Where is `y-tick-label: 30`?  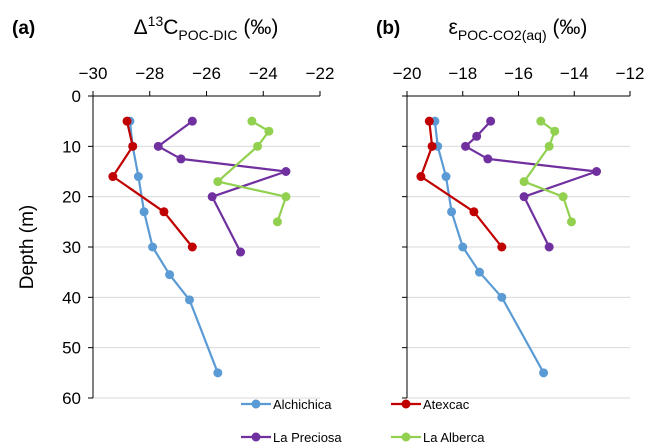
y-tick-label: 30 is located at coordinates (71, 247).